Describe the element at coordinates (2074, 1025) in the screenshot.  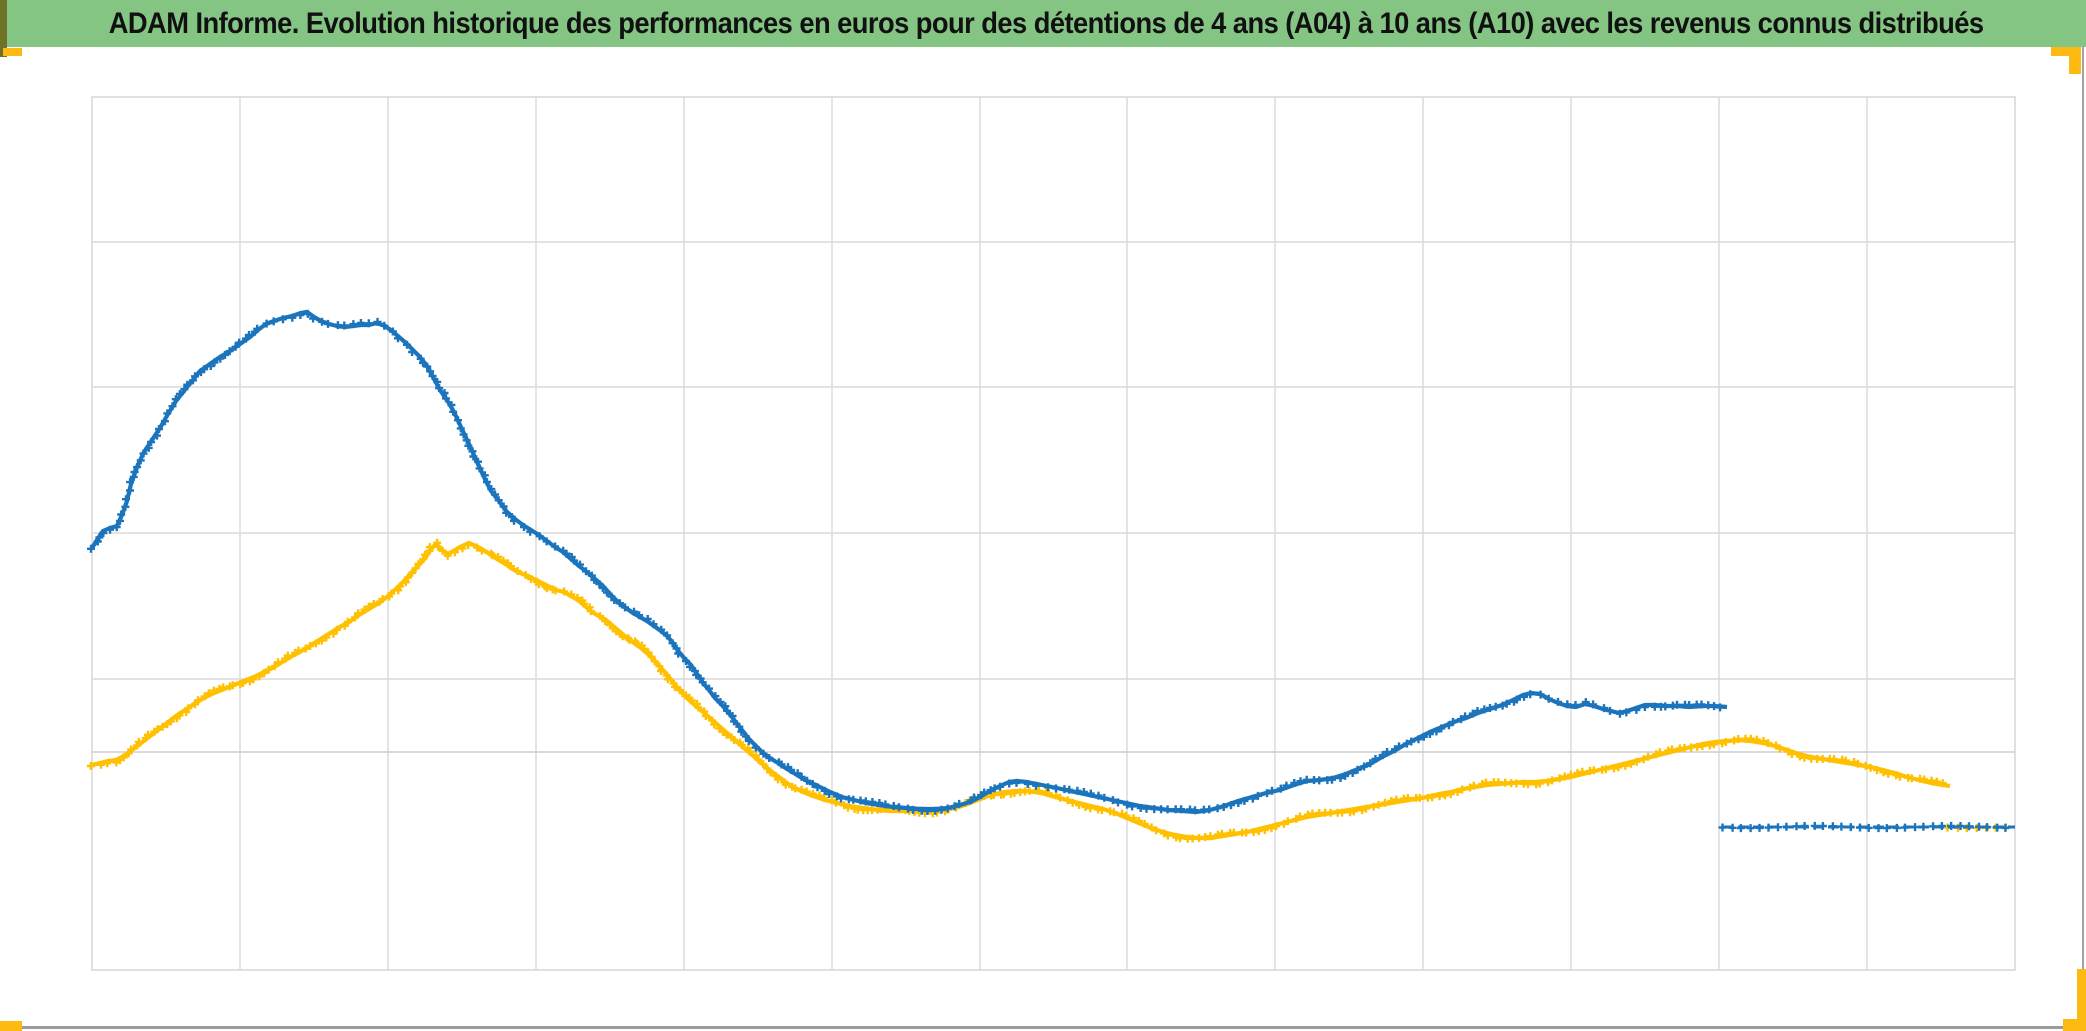
I see `selection-handle-bottom-right-foot` at that location.